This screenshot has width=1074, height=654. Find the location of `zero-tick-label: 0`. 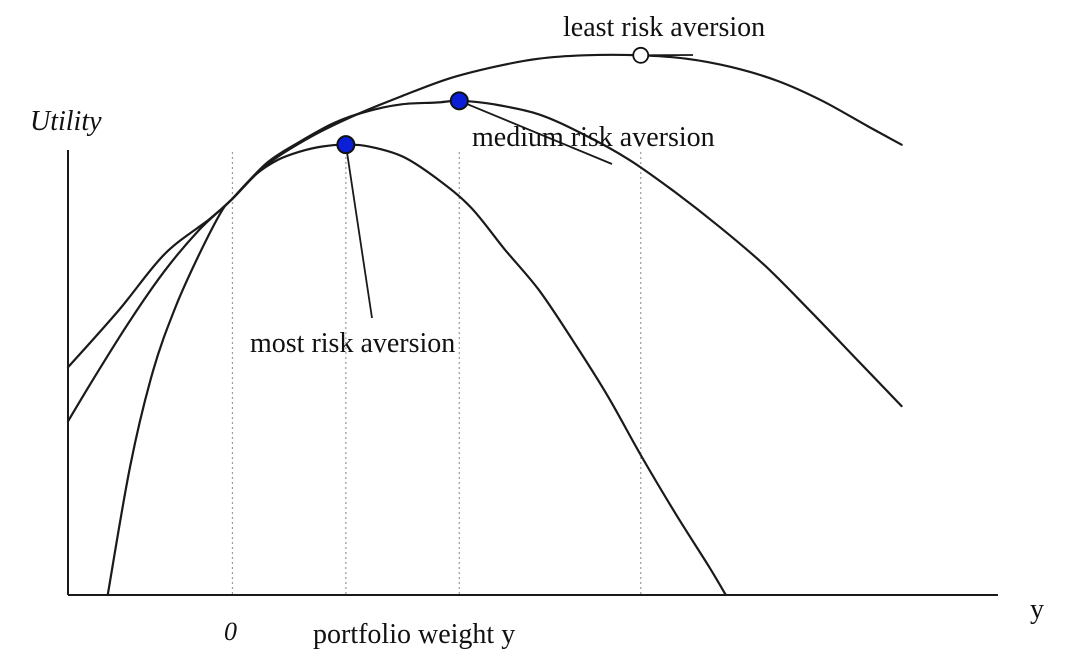

zero-tick-label: 0 is located at coordinates (230, 631).